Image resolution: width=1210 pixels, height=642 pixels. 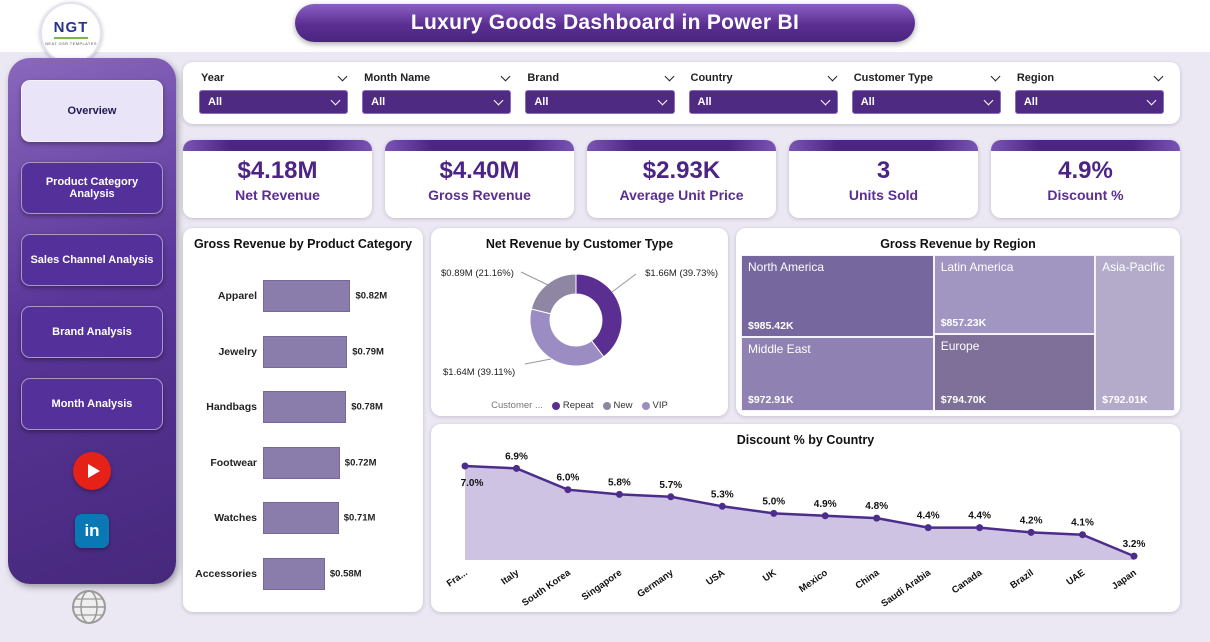 What do you see at coordinates (543, 78) in the screenshot?
I see `filter-label: Brand` at bounding box center [543, 78].